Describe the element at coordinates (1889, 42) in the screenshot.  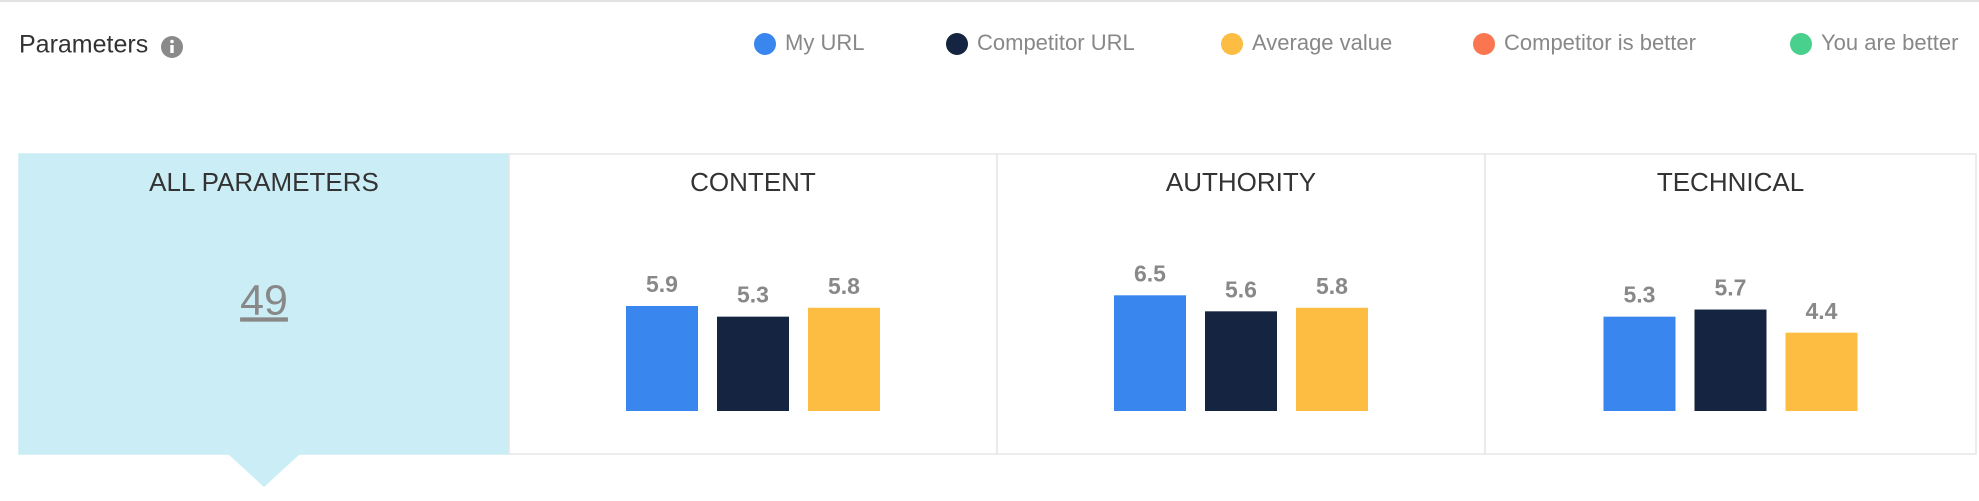
I see `legend-label: You are better` at that location.